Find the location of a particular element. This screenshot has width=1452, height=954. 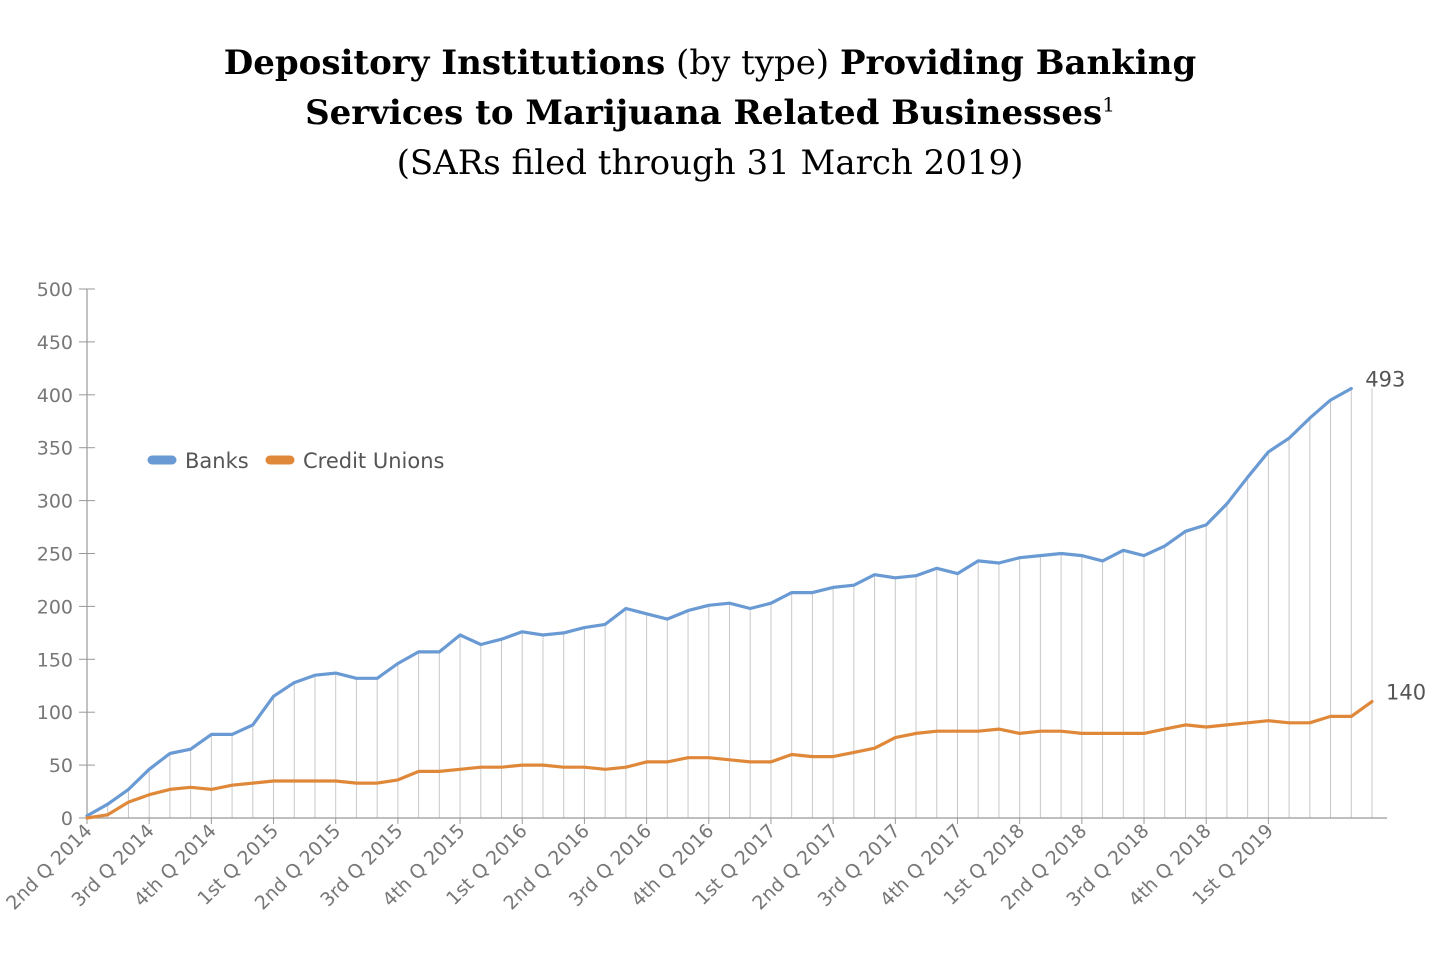

end-label-credit-unions: 140 is located at coordinates (1406, 693).